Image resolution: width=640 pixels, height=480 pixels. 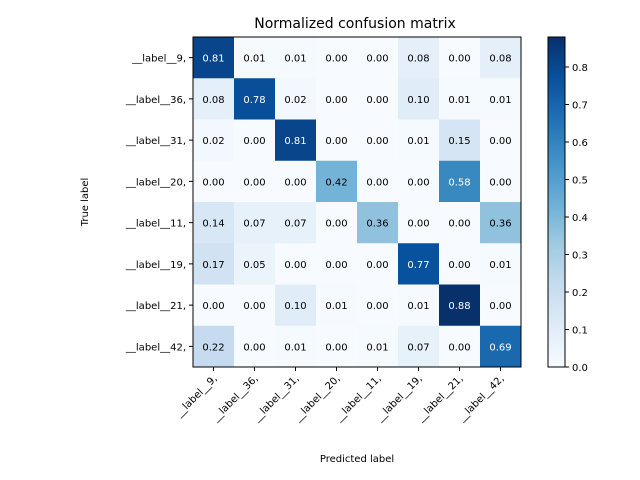 What do you see at coordinates (580, 368) in the screenshot?
I see `colorbar-tick-label: 0.0` at bounding box center [580, 368].